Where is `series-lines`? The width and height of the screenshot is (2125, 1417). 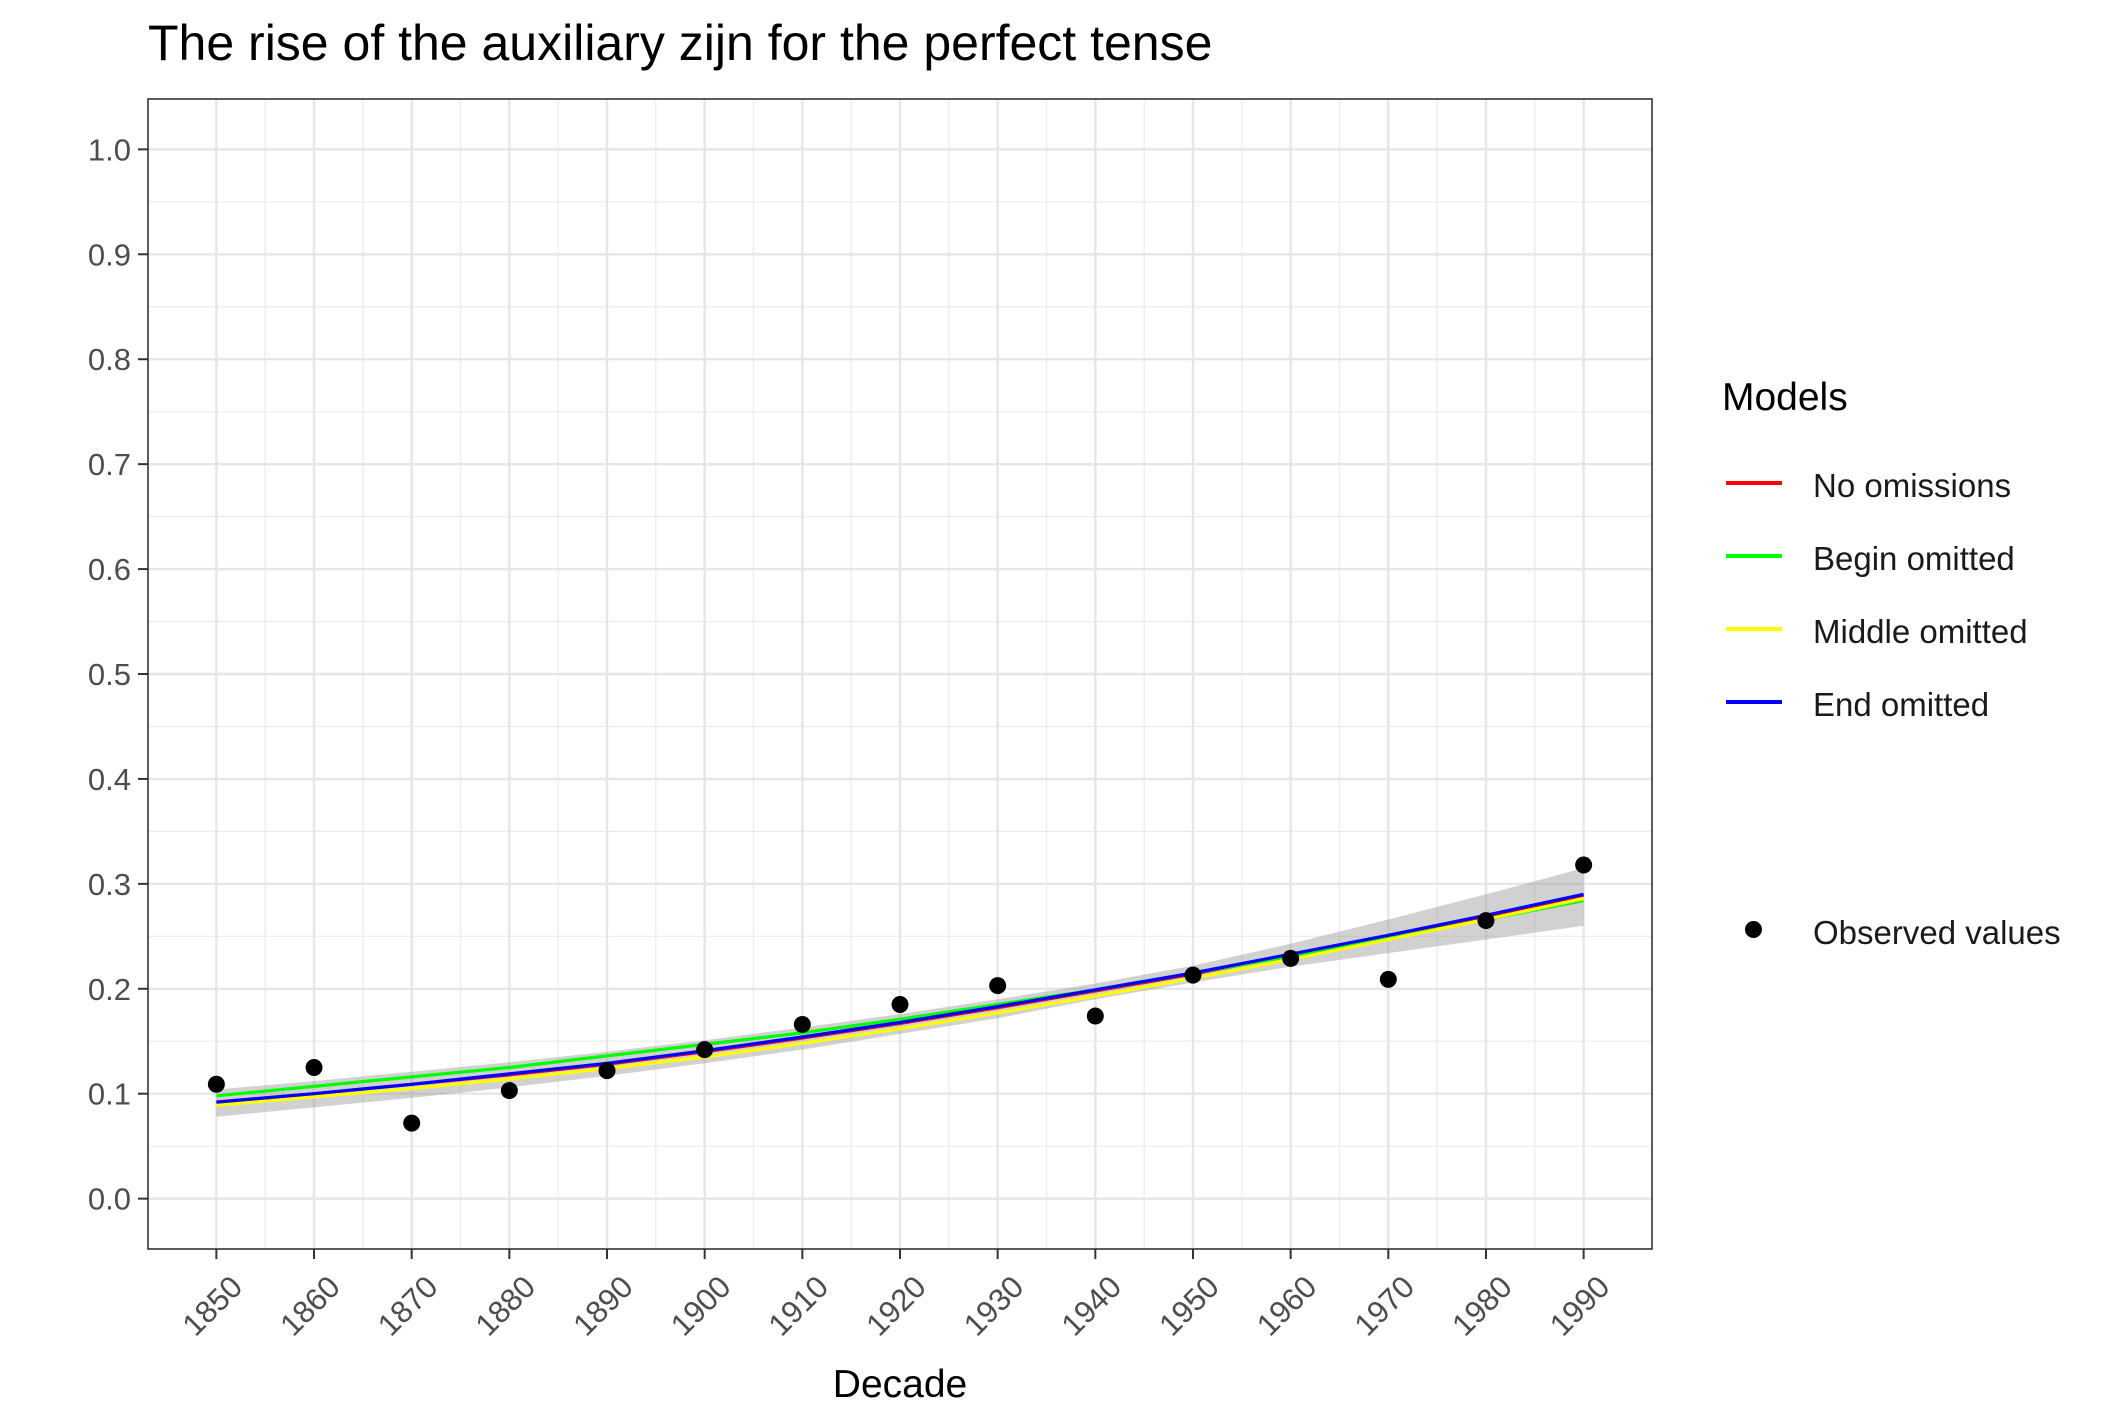
series-lines is located at coordinates (900, 999).